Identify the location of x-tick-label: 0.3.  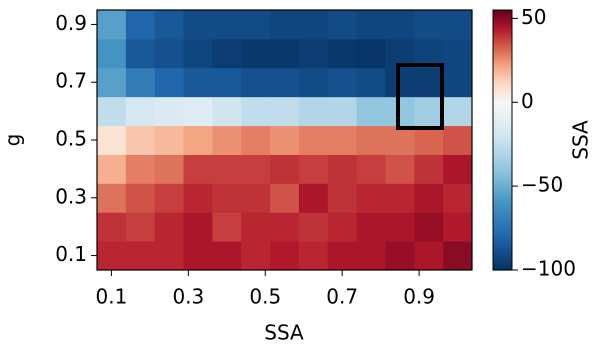
(188, 297).